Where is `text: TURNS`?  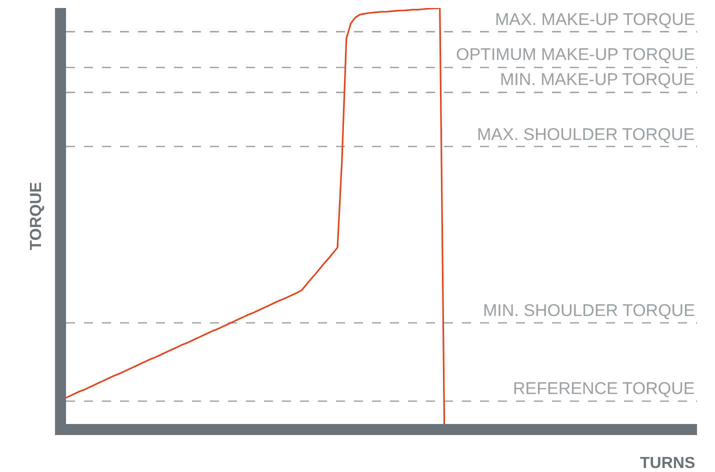 text: TURNS is located at coordinates (668, 463).